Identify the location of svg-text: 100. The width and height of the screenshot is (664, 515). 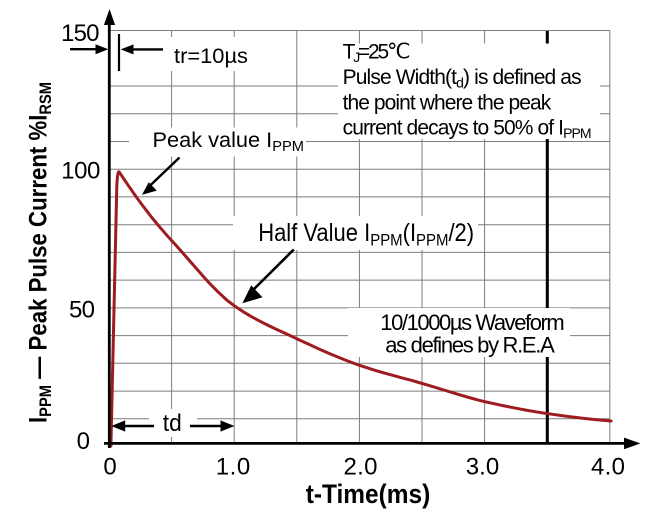
(80, 171).